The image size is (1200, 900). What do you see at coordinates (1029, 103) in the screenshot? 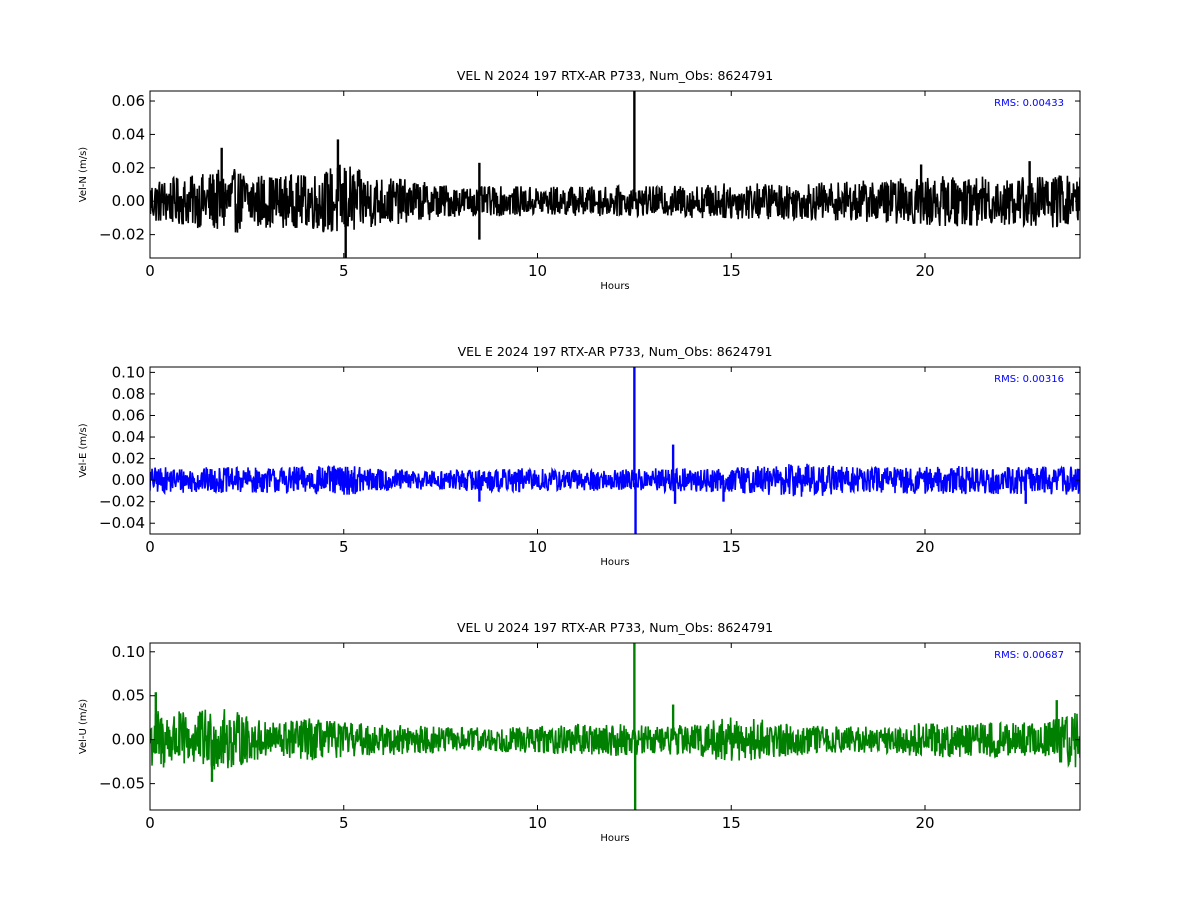
I see `rms-annotation: RMS: 0.00433` at bounding box center [1029, 103].